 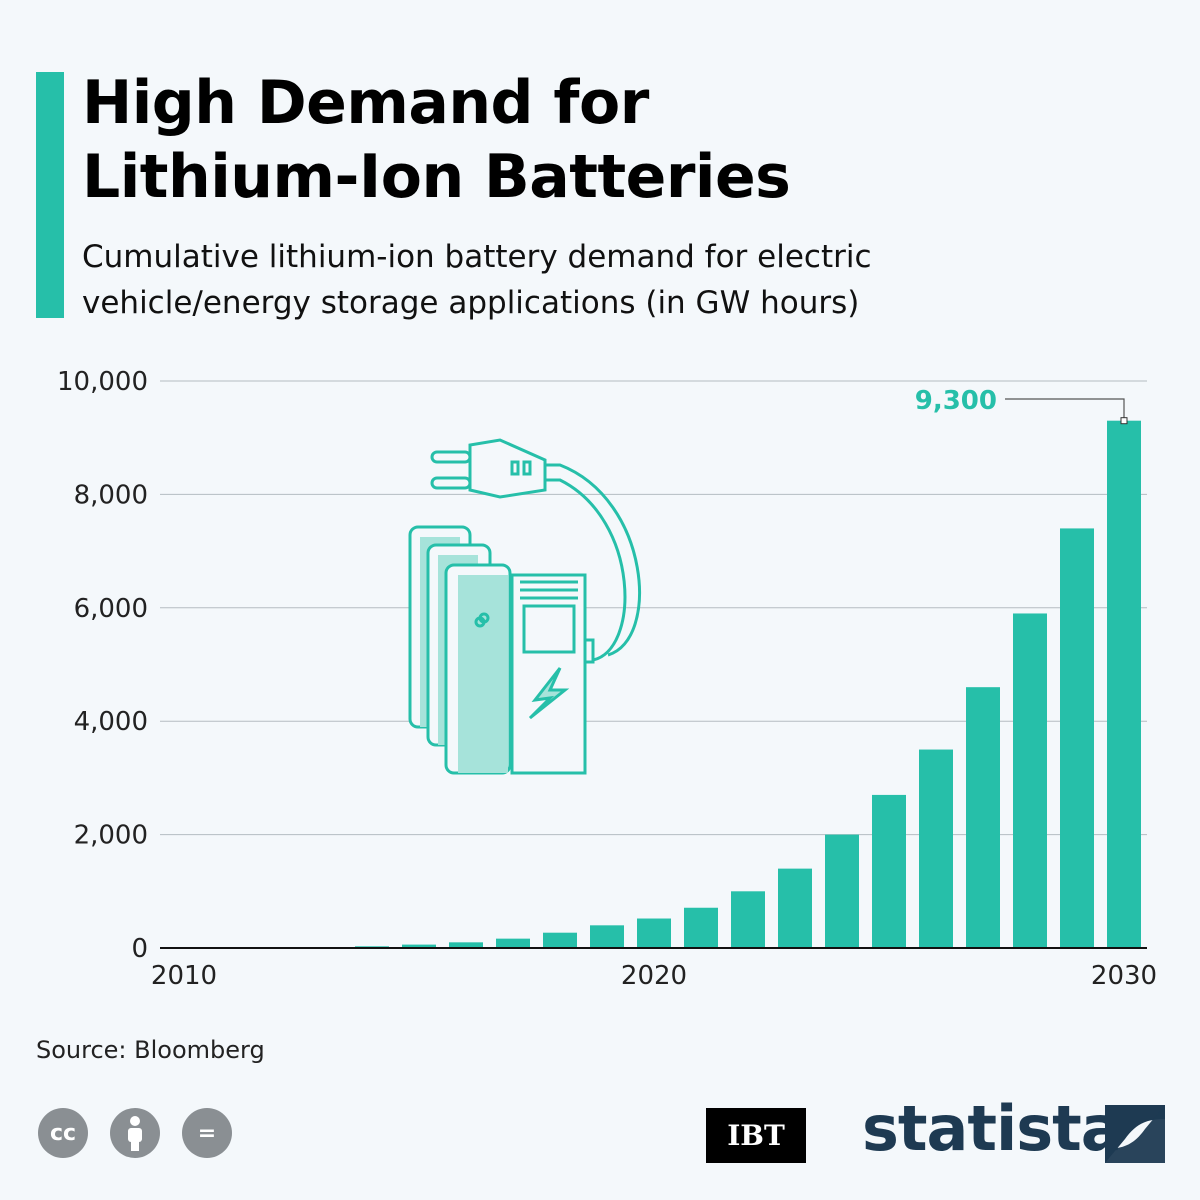 I want to click on bar-2016, so click(x=466, y=945).